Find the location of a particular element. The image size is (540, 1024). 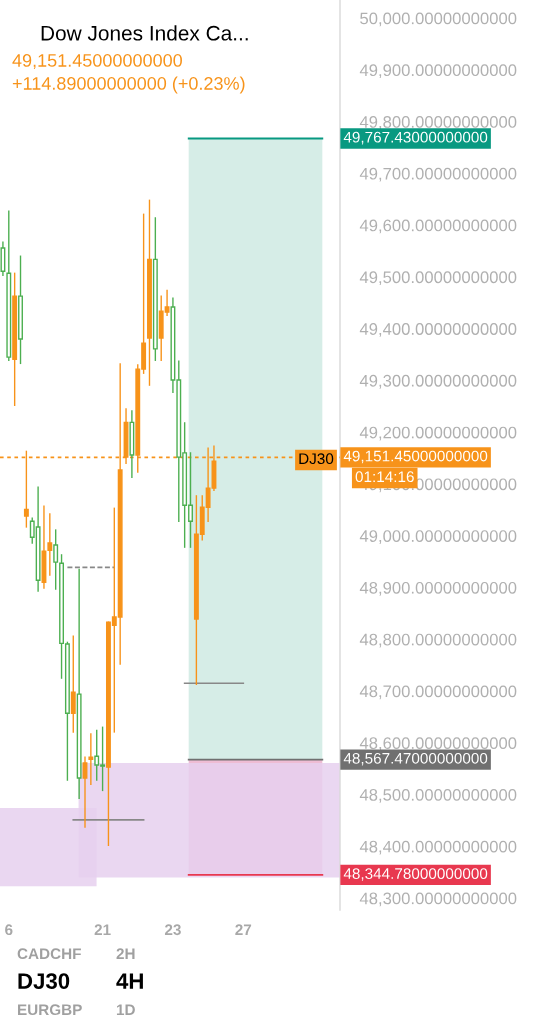

y-tick-label: 48,400.00000000000 is located at coordinates (438, 847).